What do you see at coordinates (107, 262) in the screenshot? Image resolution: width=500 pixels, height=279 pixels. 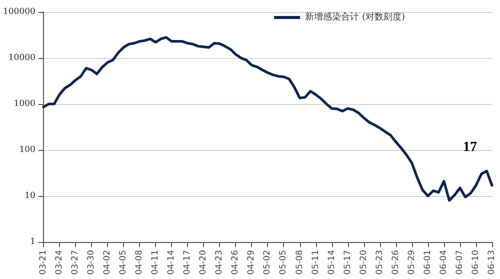 I see `x-tick-label: 04-02` at bounding box center [107, 262].